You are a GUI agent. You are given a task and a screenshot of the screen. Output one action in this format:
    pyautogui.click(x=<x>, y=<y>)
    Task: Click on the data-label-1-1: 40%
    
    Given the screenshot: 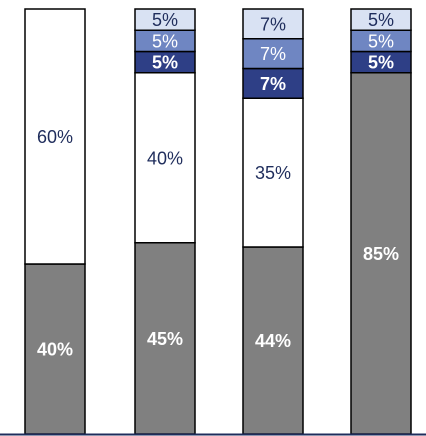 What is the action you would take?
    pyautogui.click(x=55, y=350)
    